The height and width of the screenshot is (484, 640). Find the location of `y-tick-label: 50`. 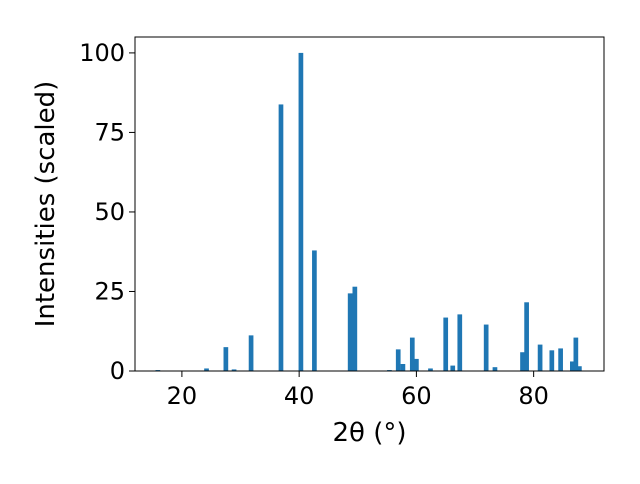

y-tick-label: 50 is located at coordinates (109, 212).